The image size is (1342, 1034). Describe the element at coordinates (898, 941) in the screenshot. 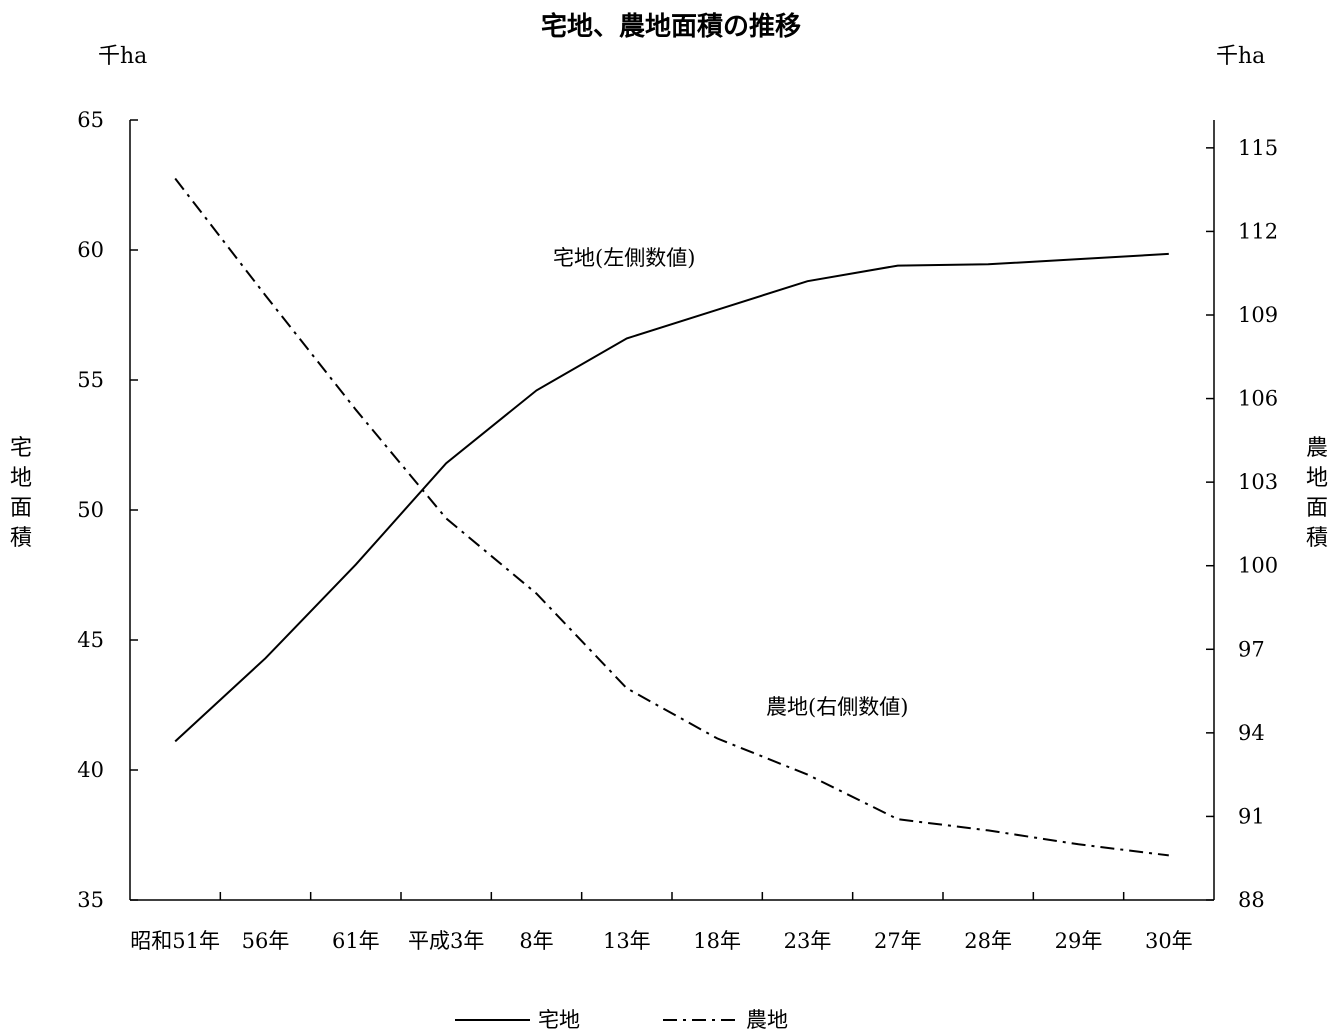

I see `x-tick-label: 27年` at that location.